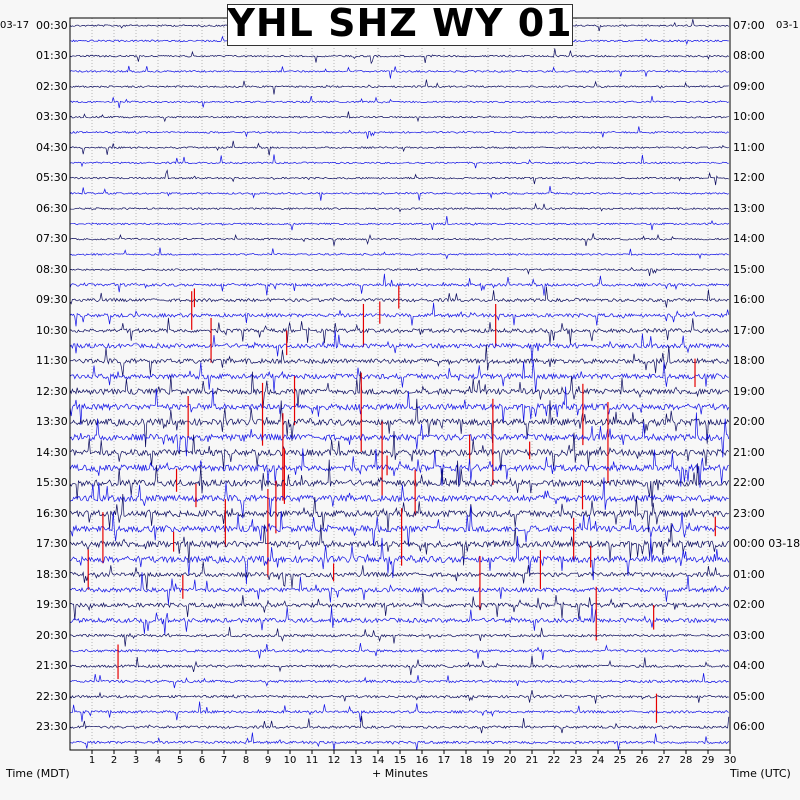 This screenshot has height=800, width=800. I want to click on x-tick-label: 11, so click(312, 760).